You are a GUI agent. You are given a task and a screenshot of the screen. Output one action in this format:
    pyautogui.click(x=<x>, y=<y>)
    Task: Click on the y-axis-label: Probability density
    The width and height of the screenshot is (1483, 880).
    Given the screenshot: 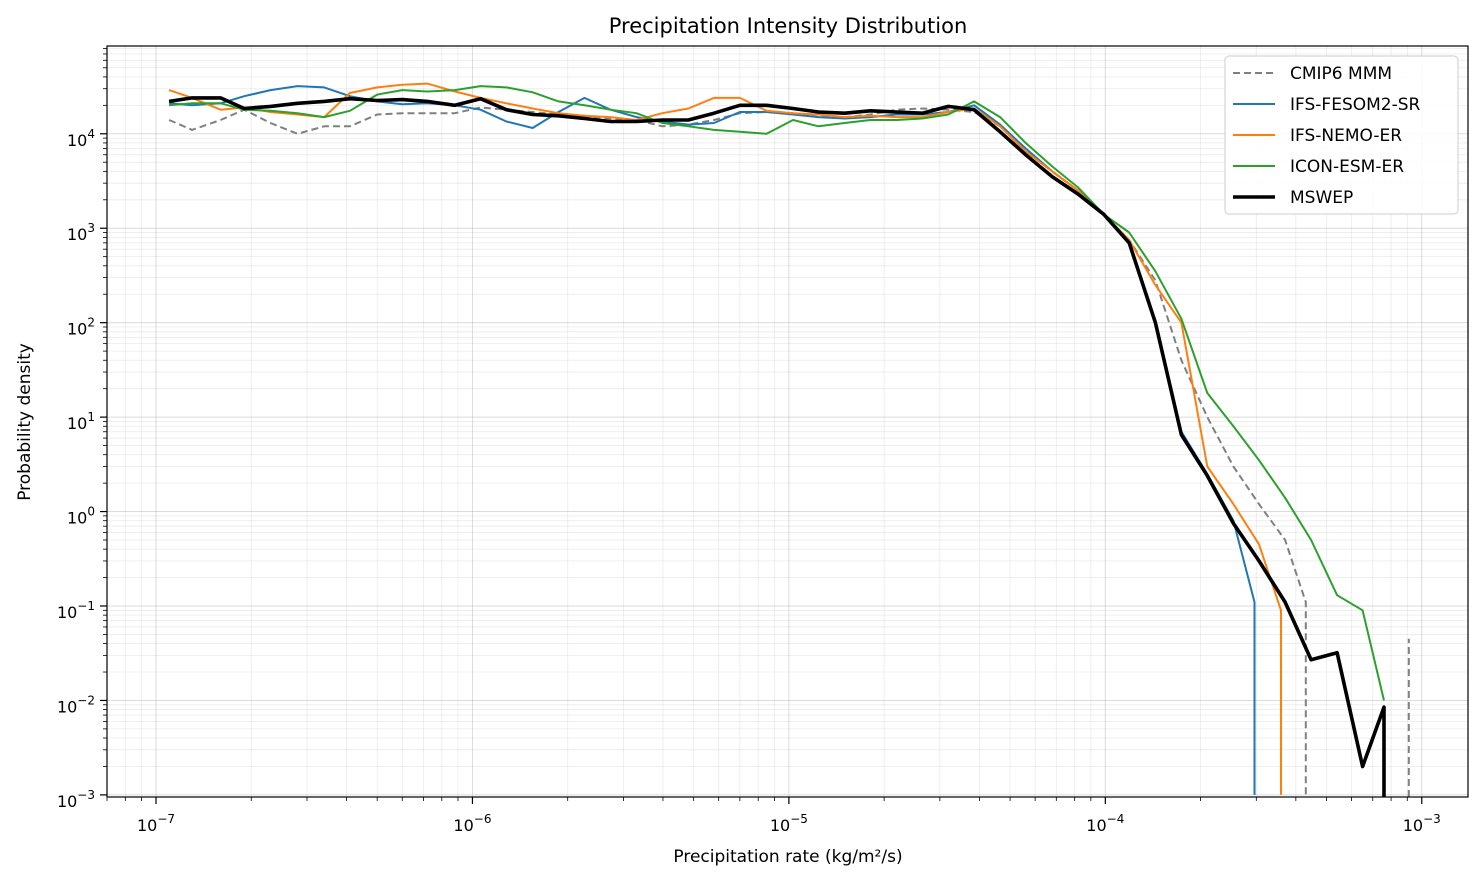 What is the action you would take?
    pyautogui.click(x=25, y=422)
    